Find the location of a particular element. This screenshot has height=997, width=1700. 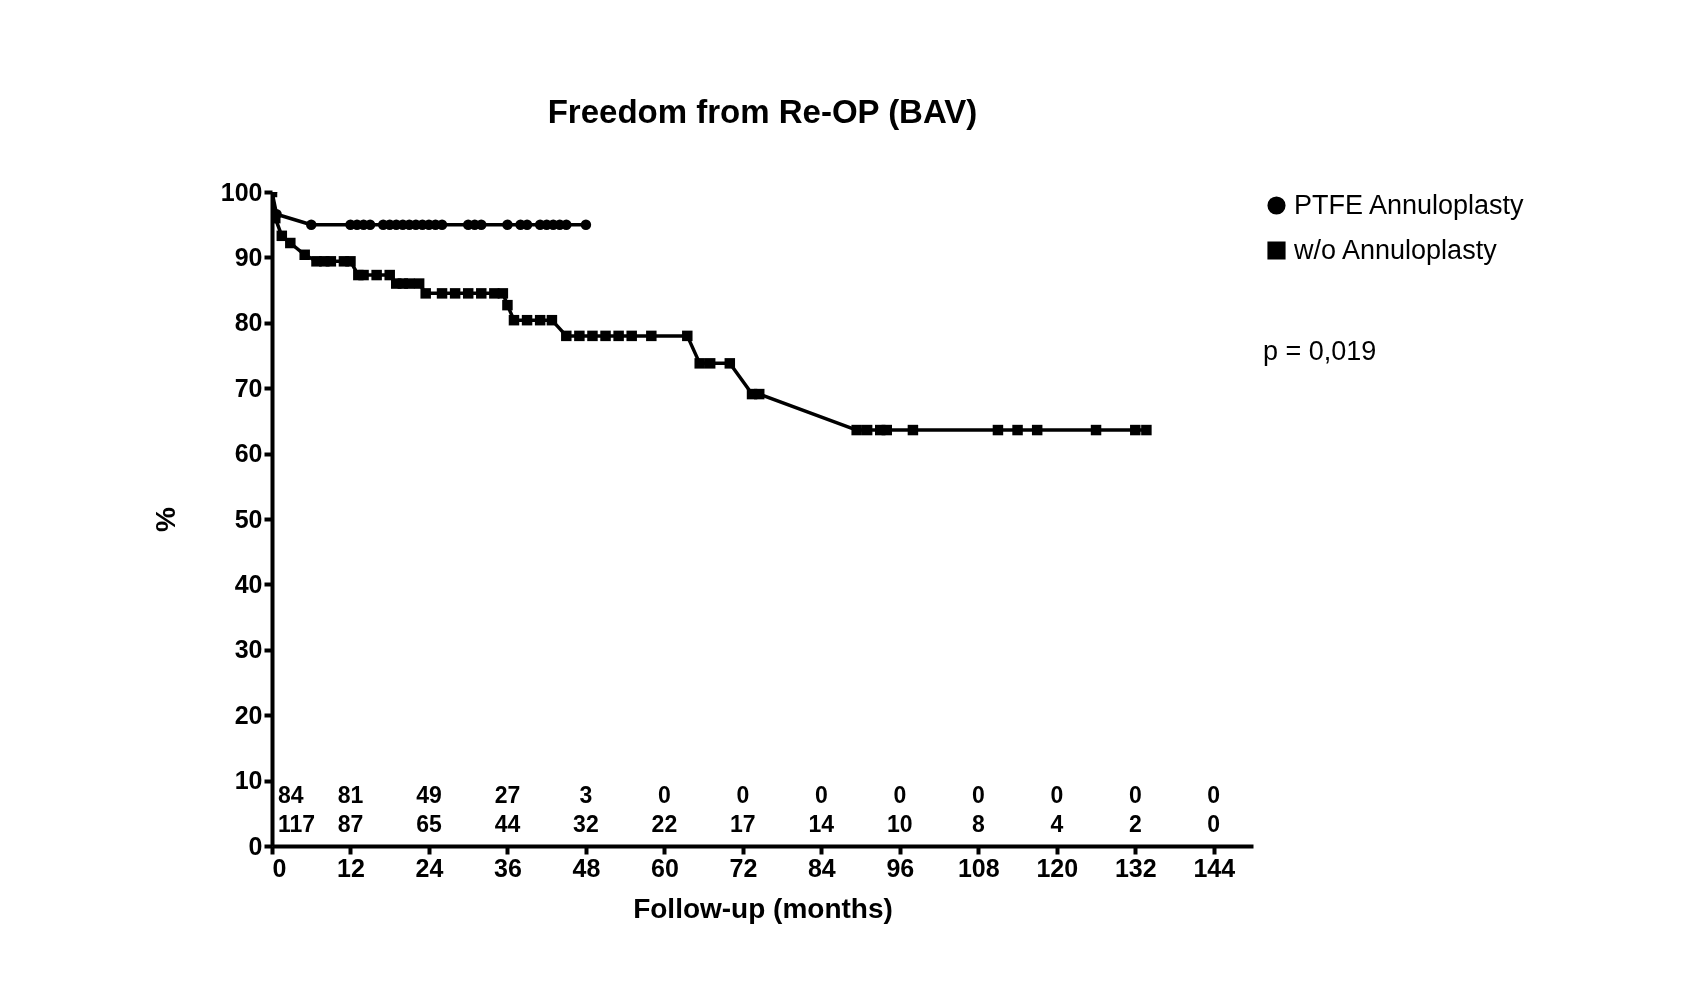

x-tick-label: 0 is located at coordinates (279, 867).